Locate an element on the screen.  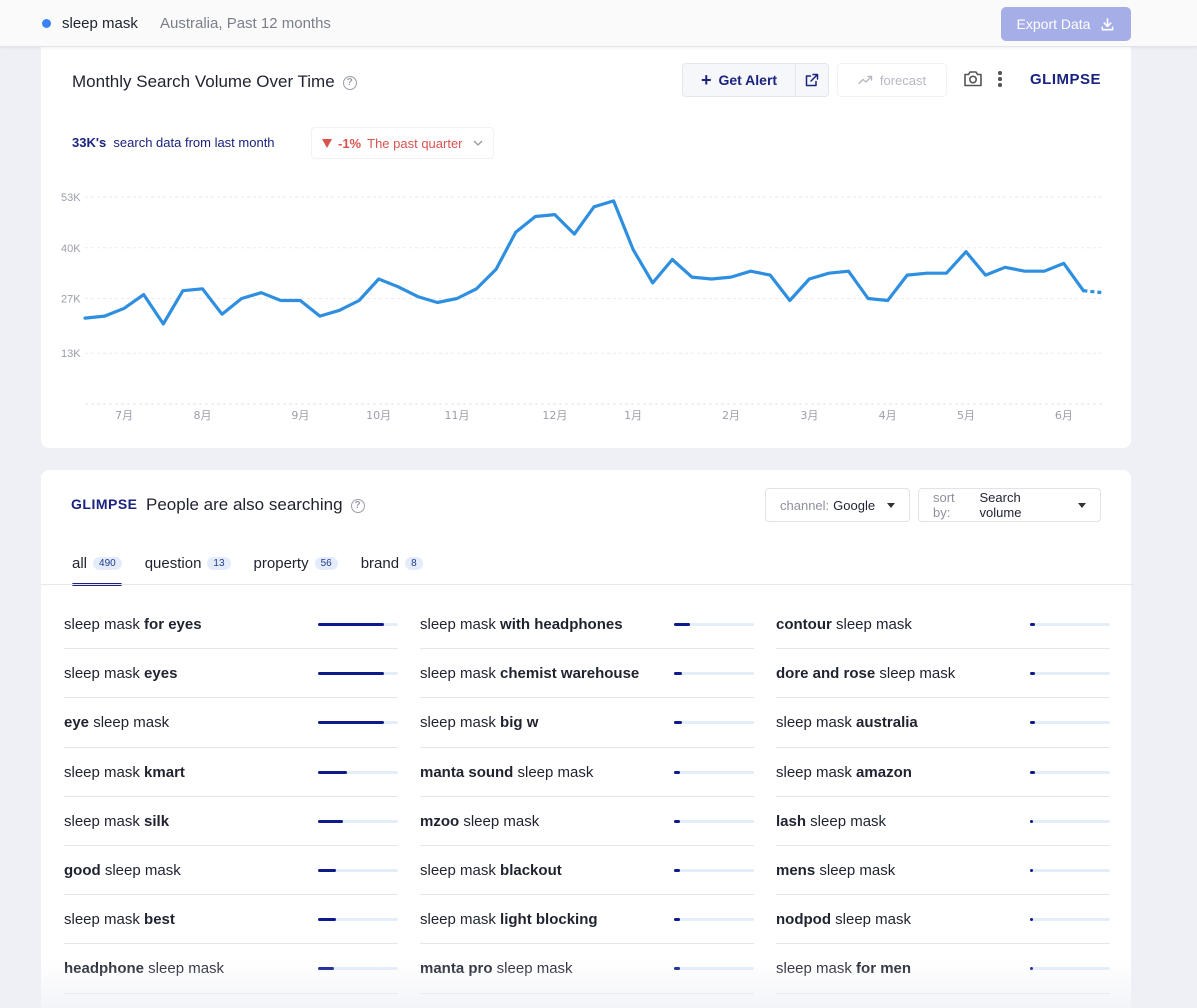
tab-property: property 56 is located at coordinates (296, 563).